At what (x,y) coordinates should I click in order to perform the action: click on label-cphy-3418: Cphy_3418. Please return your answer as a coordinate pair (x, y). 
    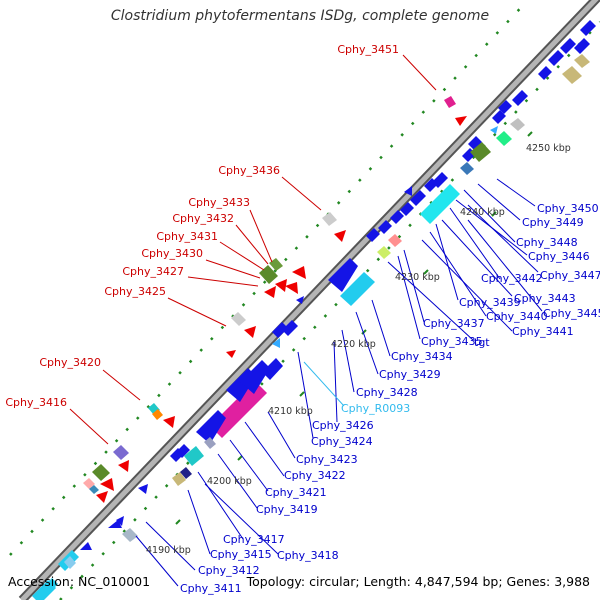
    Looking at the image, I should click on (308, 555).